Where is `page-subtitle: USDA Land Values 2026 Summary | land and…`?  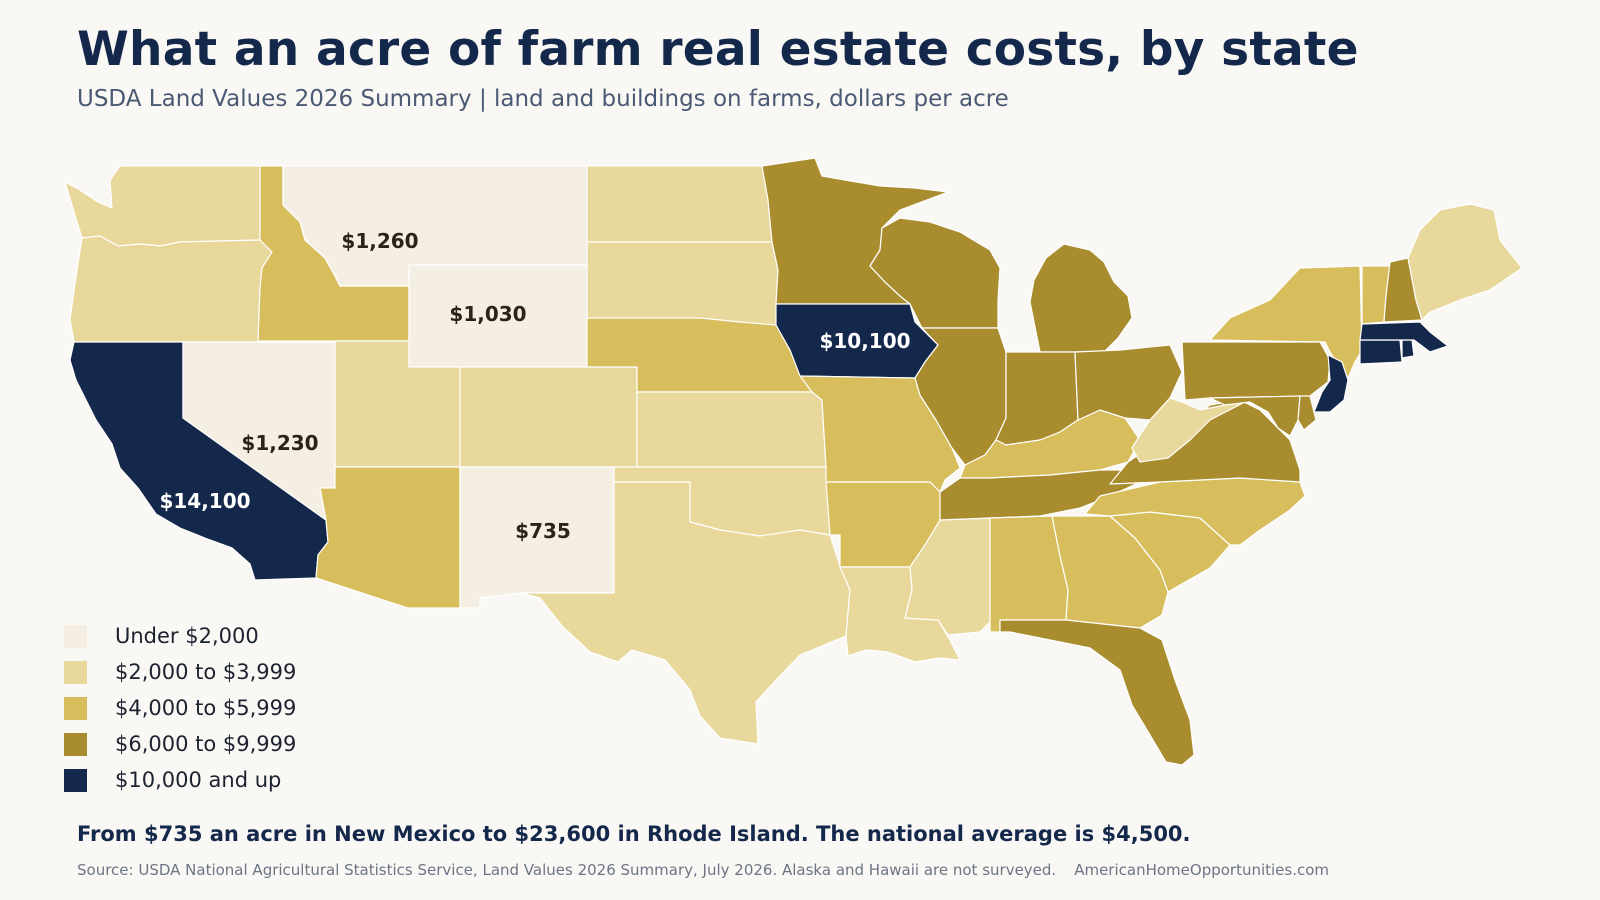
page-subtitle: USDA Land Values 2026 Summary | land and… is located at coordinates (543, 99).